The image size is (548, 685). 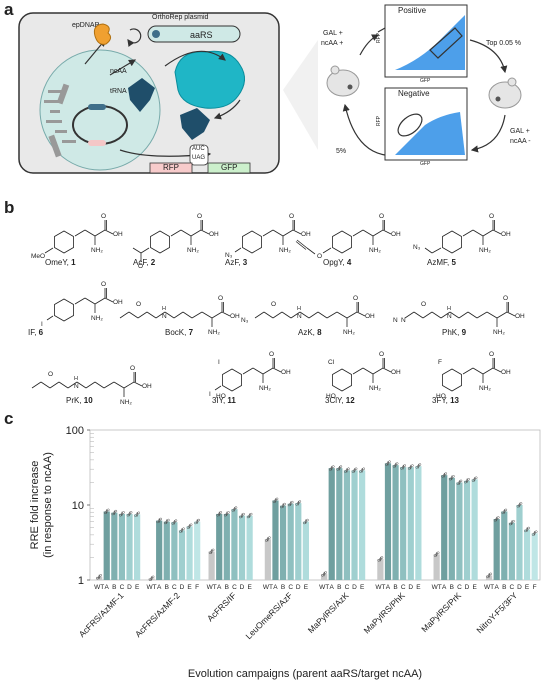 What do you see at coordinates (229, 168) in the screenshot?
I see `gfp-bar` at bounding box center [229, 168].